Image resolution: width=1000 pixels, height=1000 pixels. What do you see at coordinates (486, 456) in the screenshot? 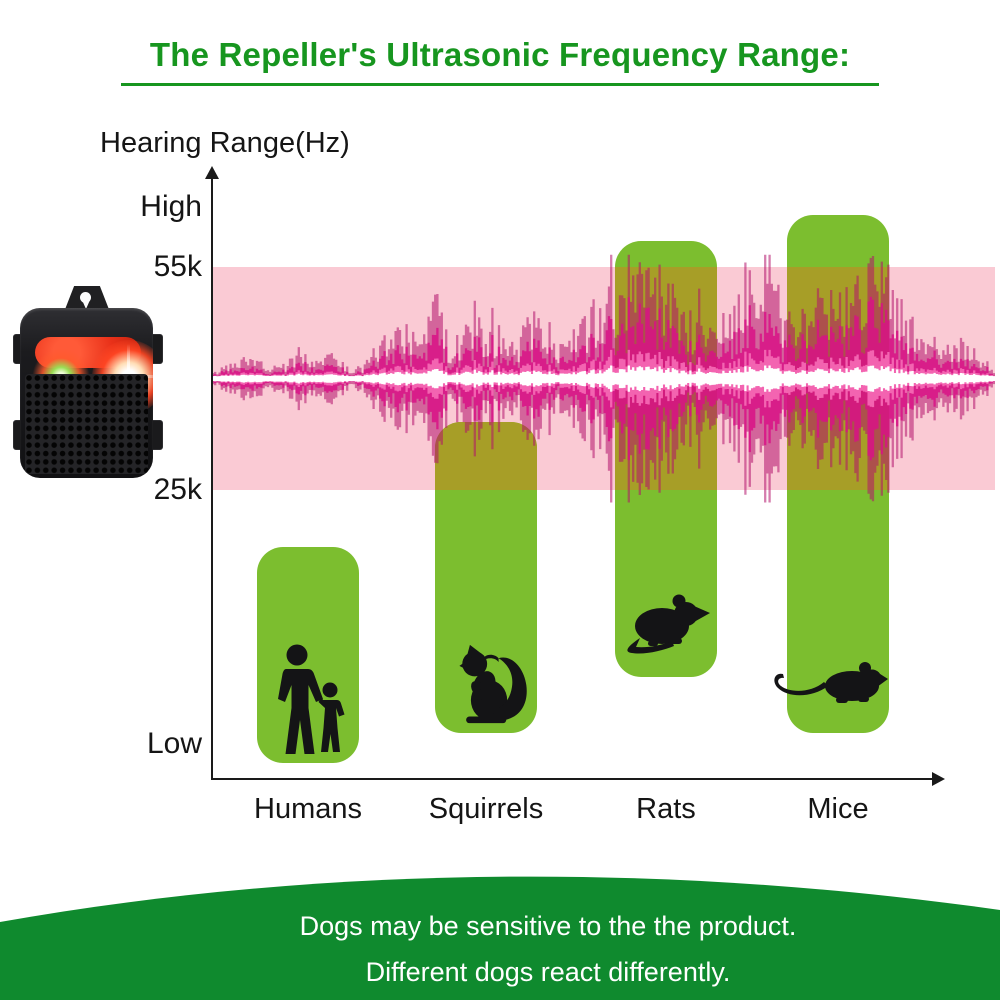
I see `bar-band-overlap` at bounding box center [486, 456].